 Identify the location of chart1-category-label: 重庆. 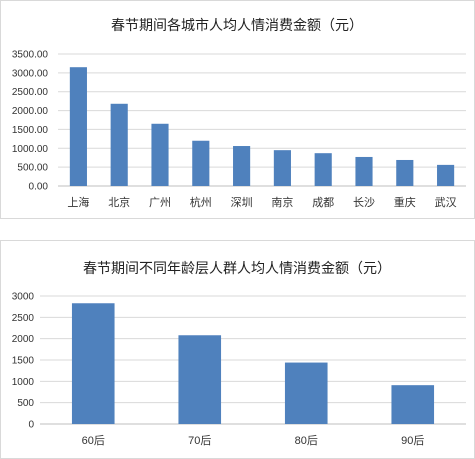
(405, 202).